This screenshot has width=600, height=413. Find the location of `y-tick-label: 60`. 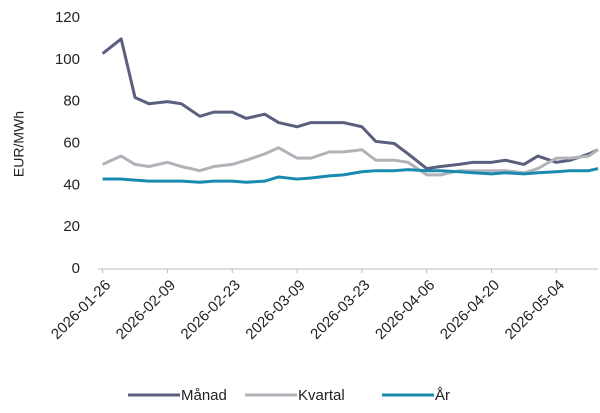

y-tick-label: 60 is located at coordinates (71, 142).